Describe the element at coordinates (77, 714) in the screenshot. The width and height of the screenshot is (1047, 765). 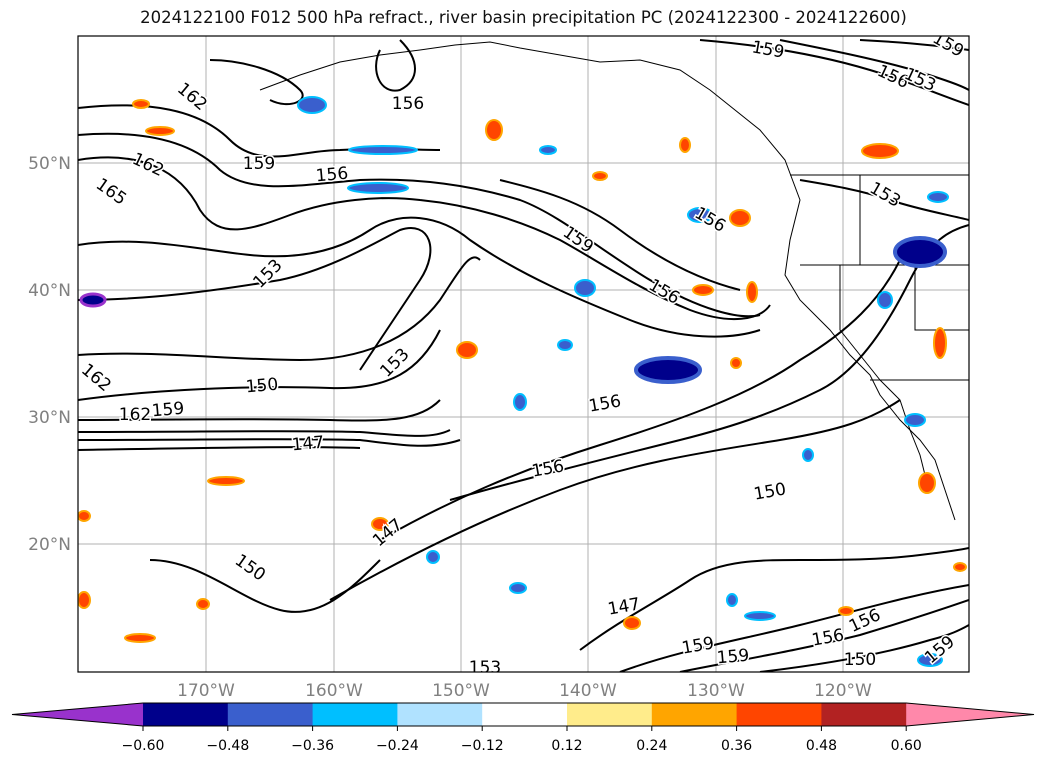
I see `colorbar-extend-min` at that location.